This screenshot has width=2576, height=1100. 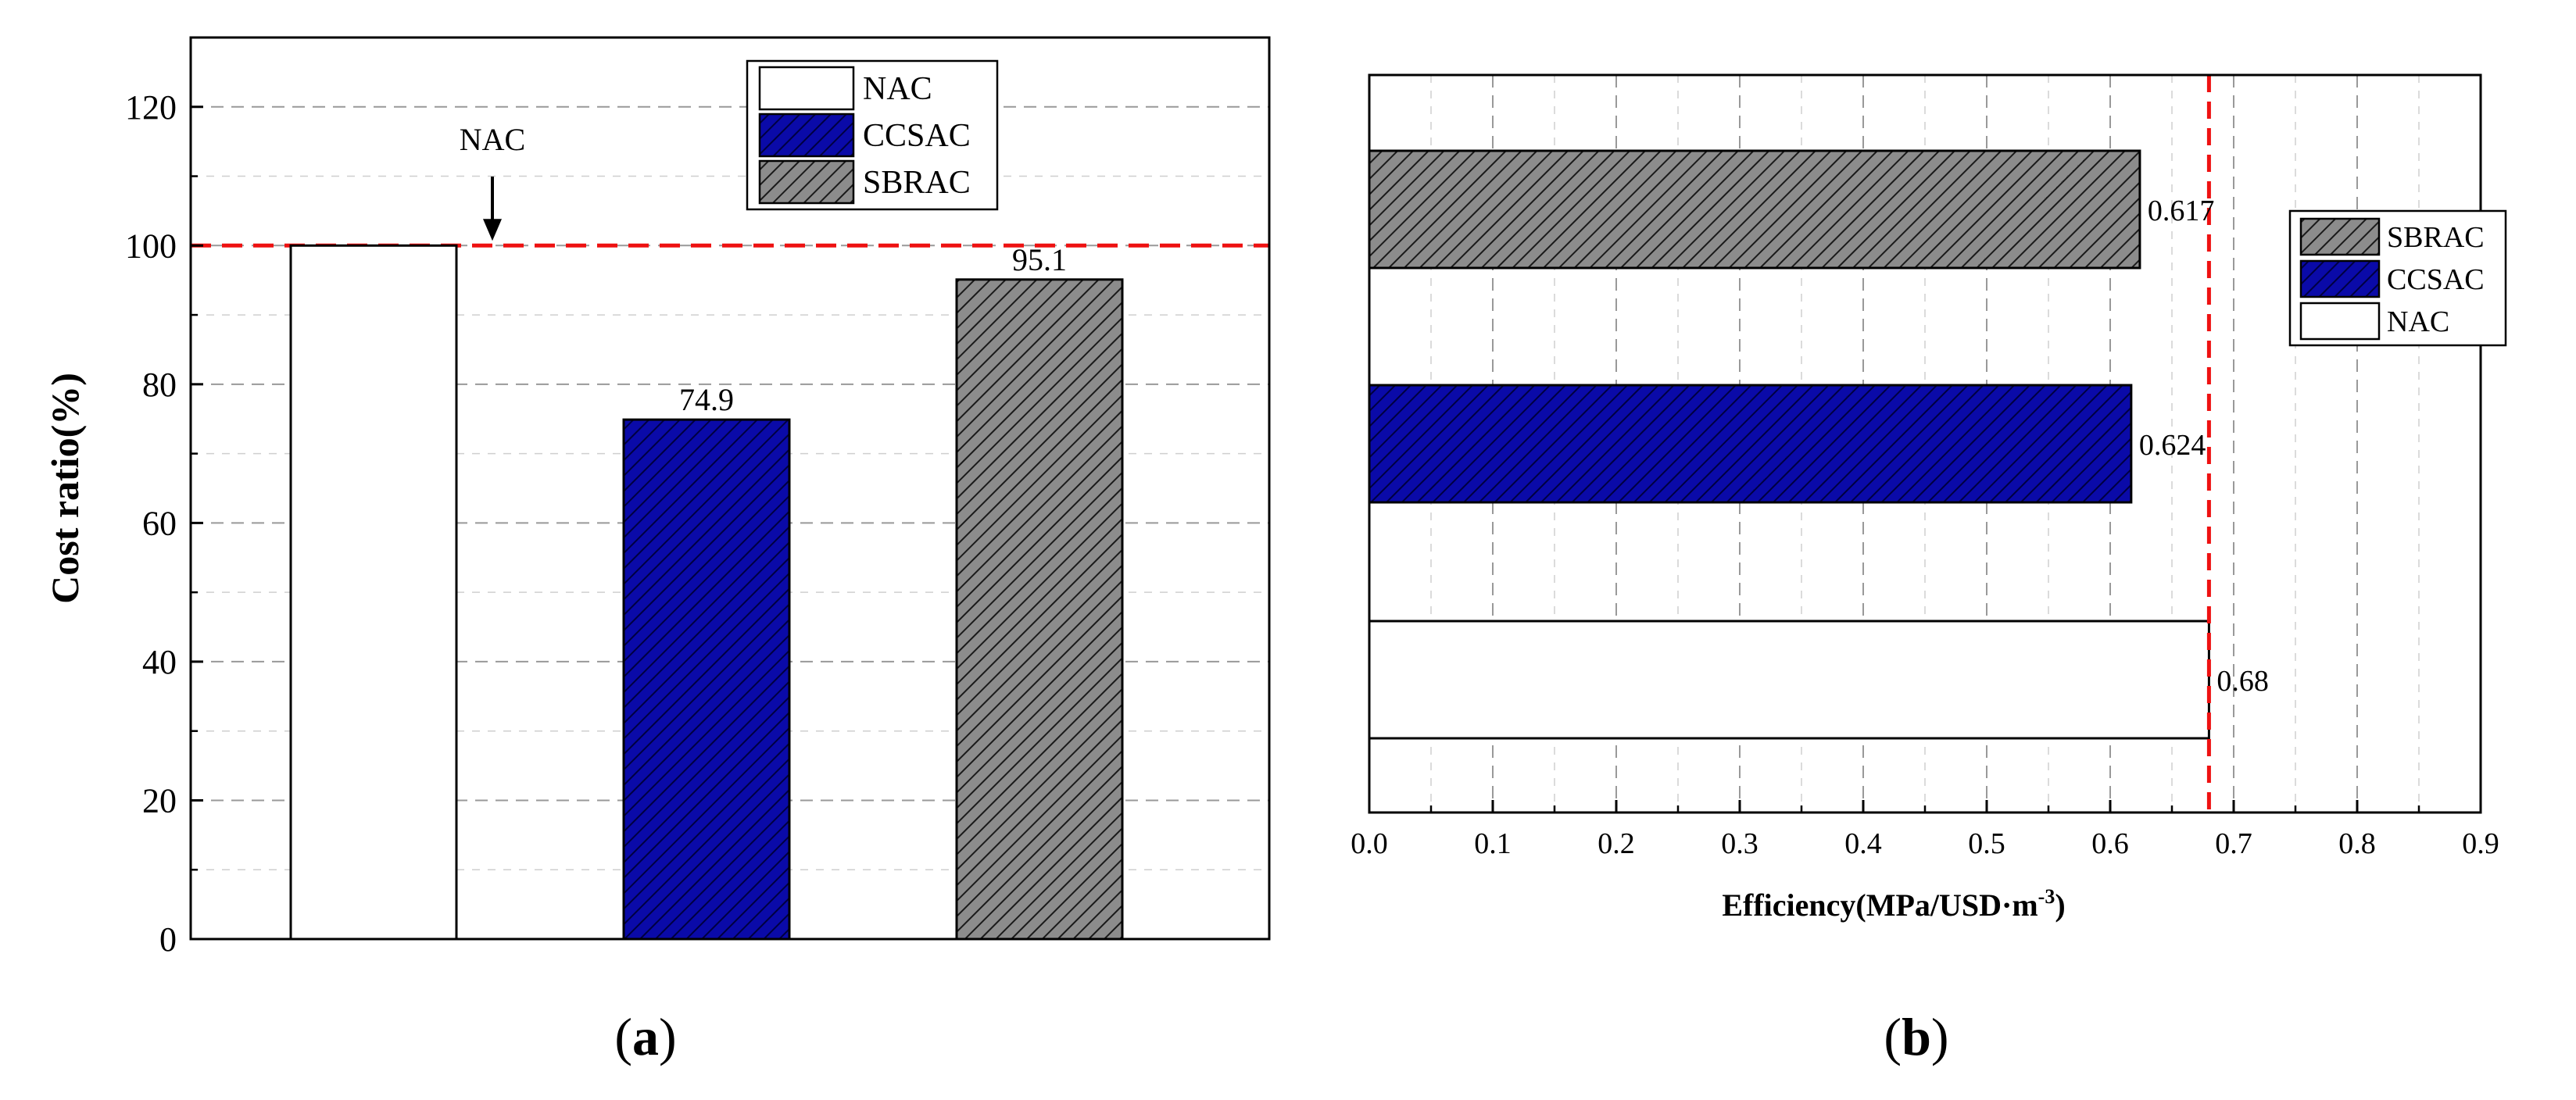 What do you see at coordinates (2357, 843) in the screenshot?
I see `b-x-tick-label: 0.8` at bounding box center [2357, 843].